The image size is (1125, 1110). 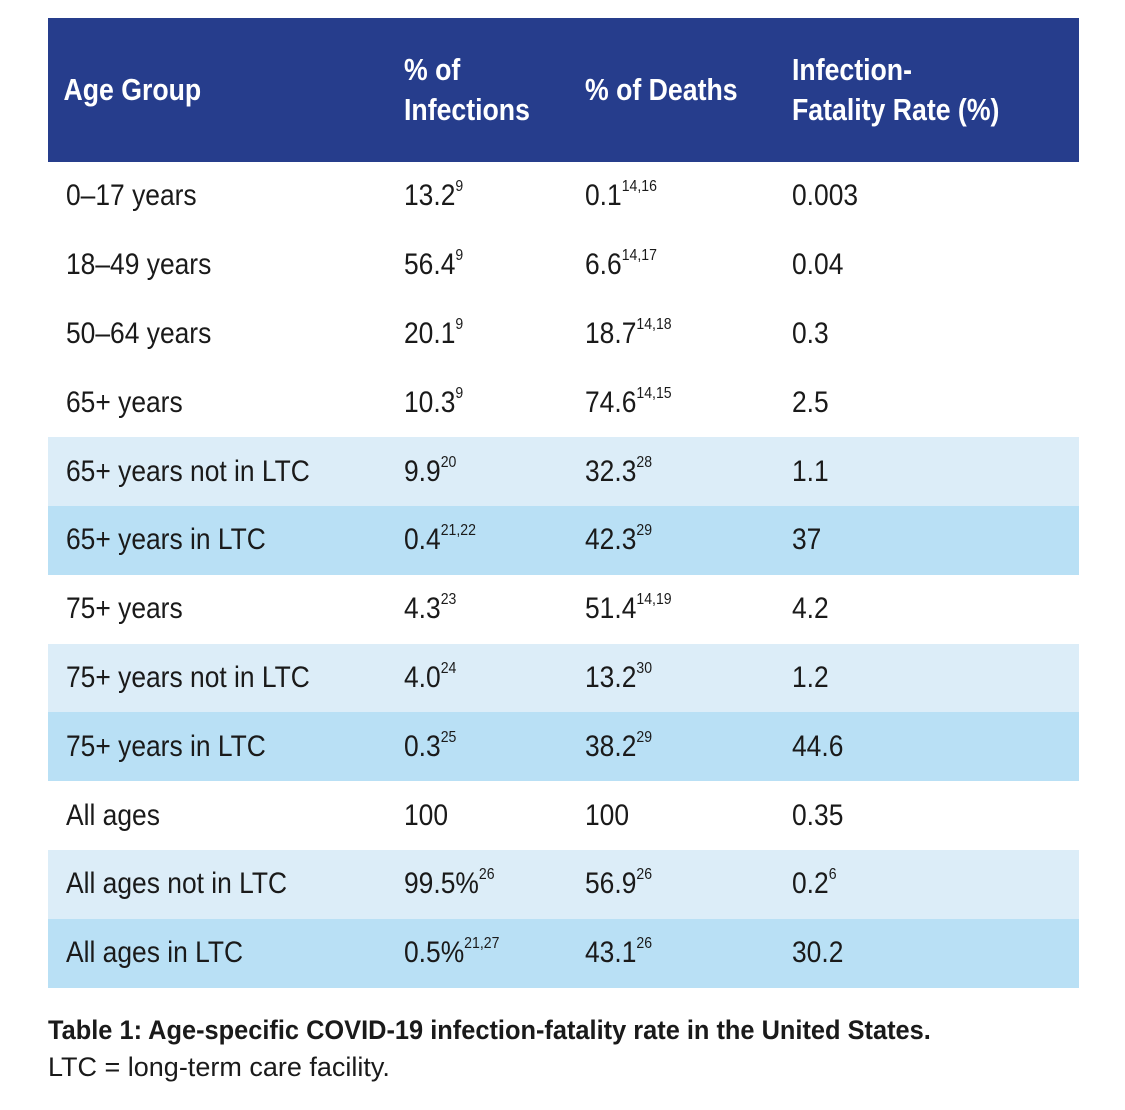 I want to click on cell-ifr: 0.3, so click(x=935, y=334).